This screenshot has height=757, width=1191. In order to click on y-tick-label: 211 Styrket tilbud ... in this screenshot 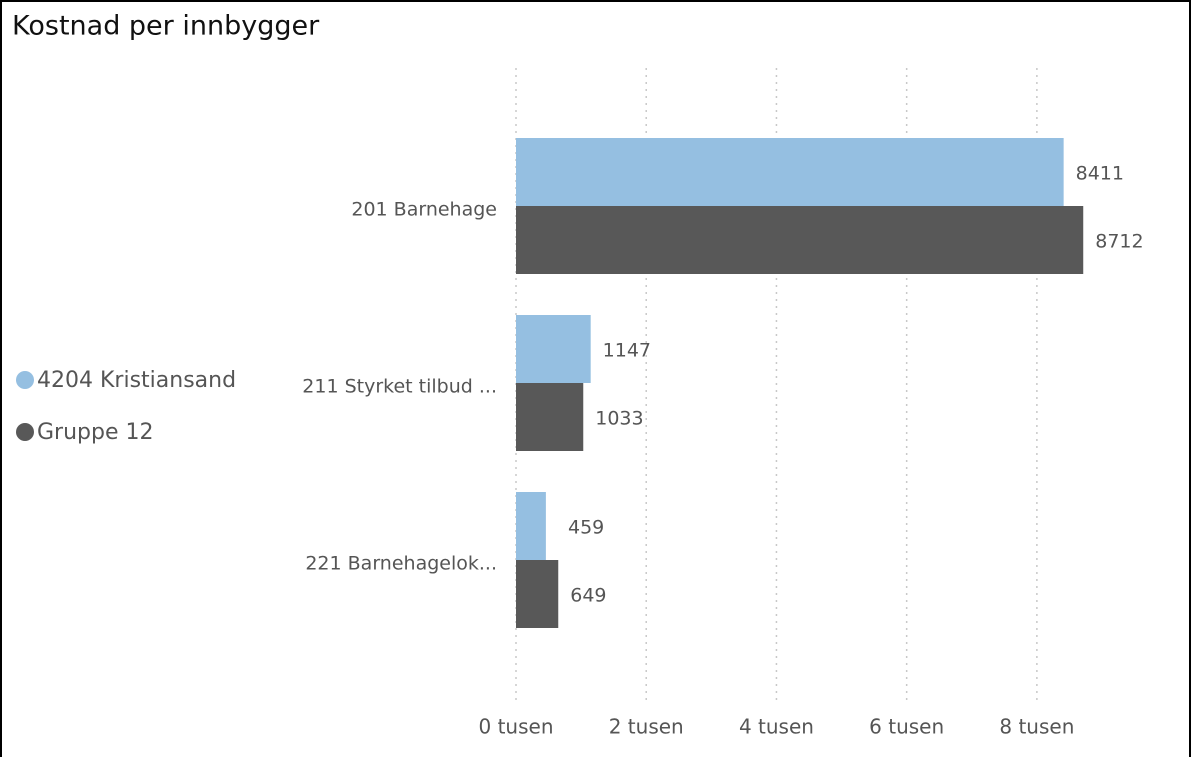, I will do `click(399, 387)`.